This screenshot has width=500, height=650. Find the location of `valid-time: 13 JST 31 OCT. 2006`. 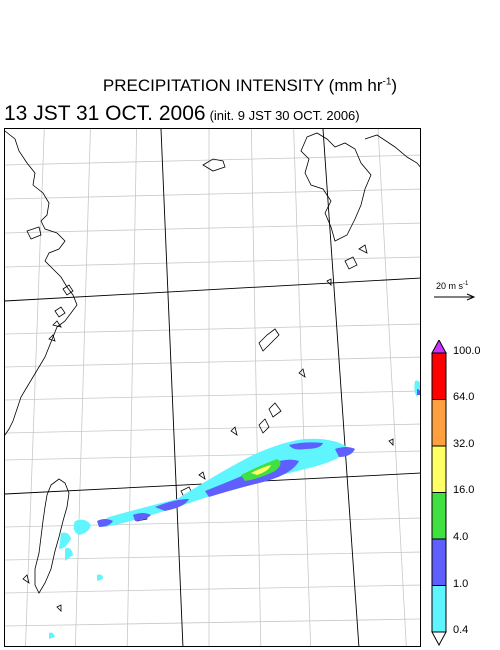

valid-time: 13 JST 31 OCT. 2006 is located at coordinates (105, 113).